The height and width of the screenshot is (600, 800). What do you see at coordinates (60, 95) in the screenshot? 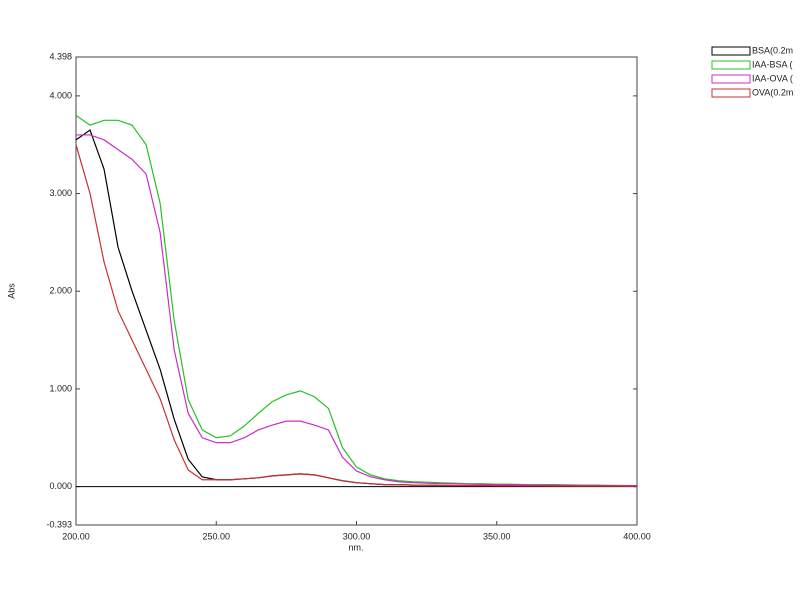
I see `y-tick-label: 4.000` at bounding box center [60, 95].